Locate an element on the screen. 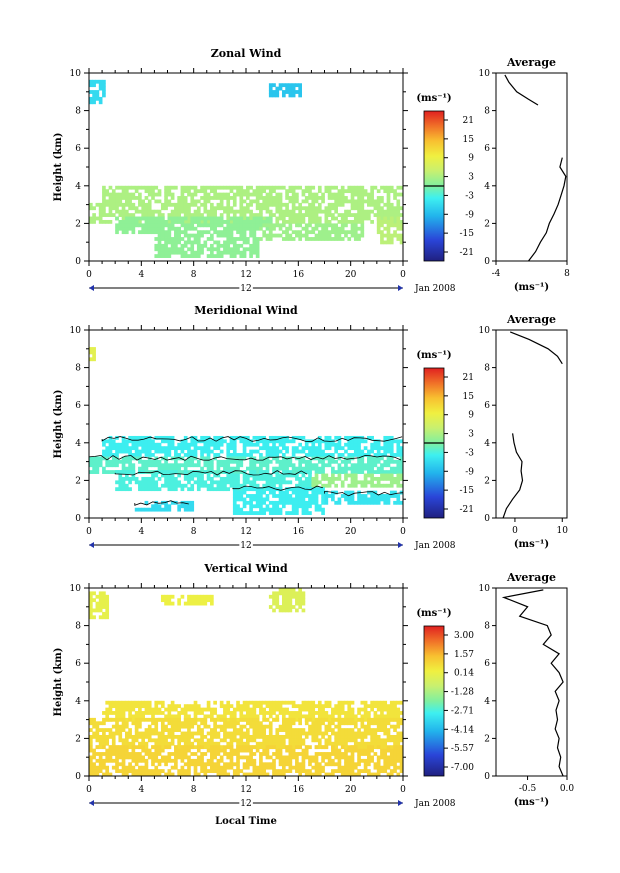 The height and width of the screenshot is (873, 620). profile-x-axis-label: (ms⁻¹) is located at coordinates (531, 544).